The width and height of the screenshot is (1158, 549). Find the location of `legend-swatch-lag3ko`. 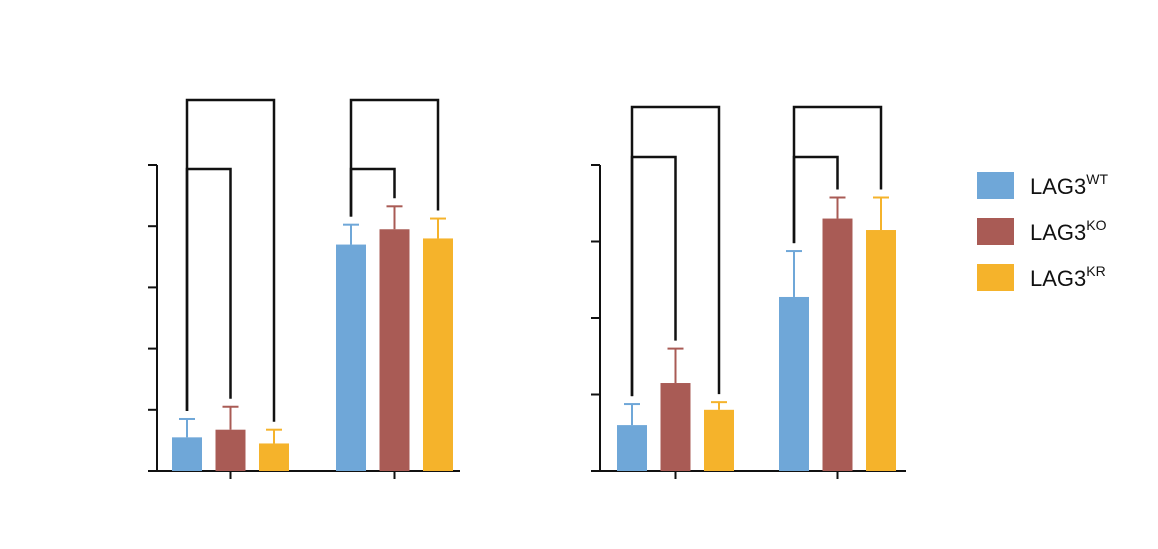

legend-swatch-lag3ko is located at coordinates (995, 231).